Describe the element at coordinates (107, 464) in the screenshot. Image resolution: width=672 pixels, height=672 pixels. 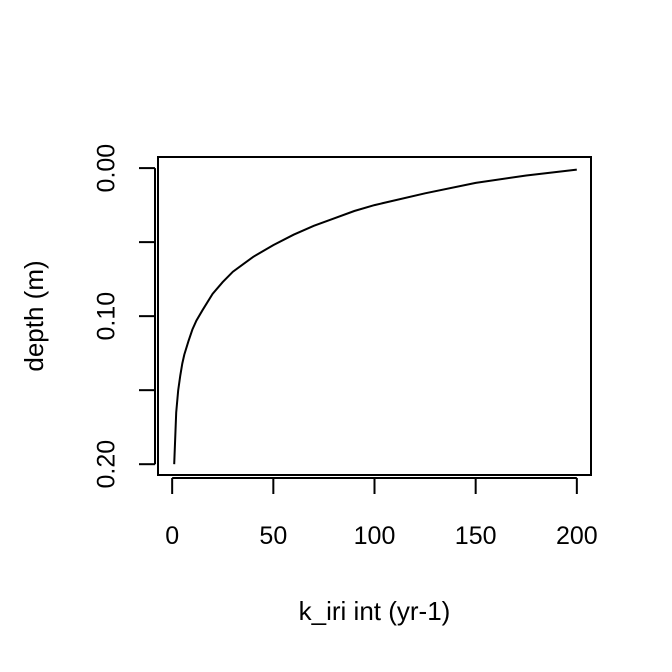
I see `y-tick-label: 0.20` at that location.